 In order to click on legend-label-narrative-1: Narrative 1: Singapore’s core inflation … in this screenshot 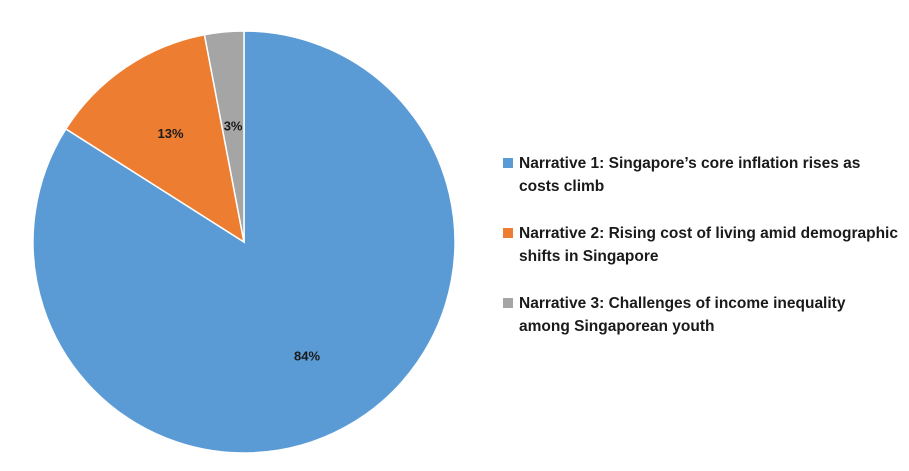, I will do `click(690, 175)`.